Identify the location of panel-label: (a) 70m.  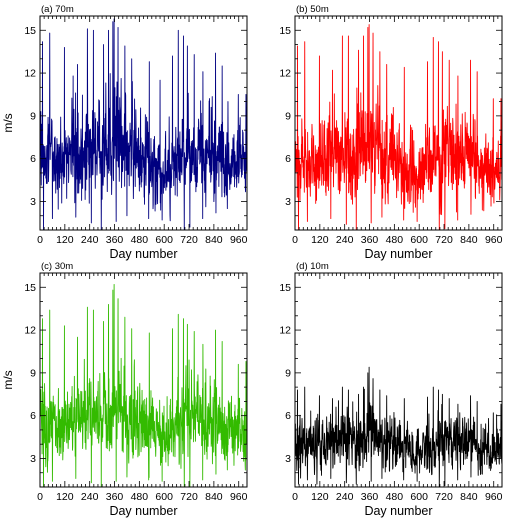
(57, 9).